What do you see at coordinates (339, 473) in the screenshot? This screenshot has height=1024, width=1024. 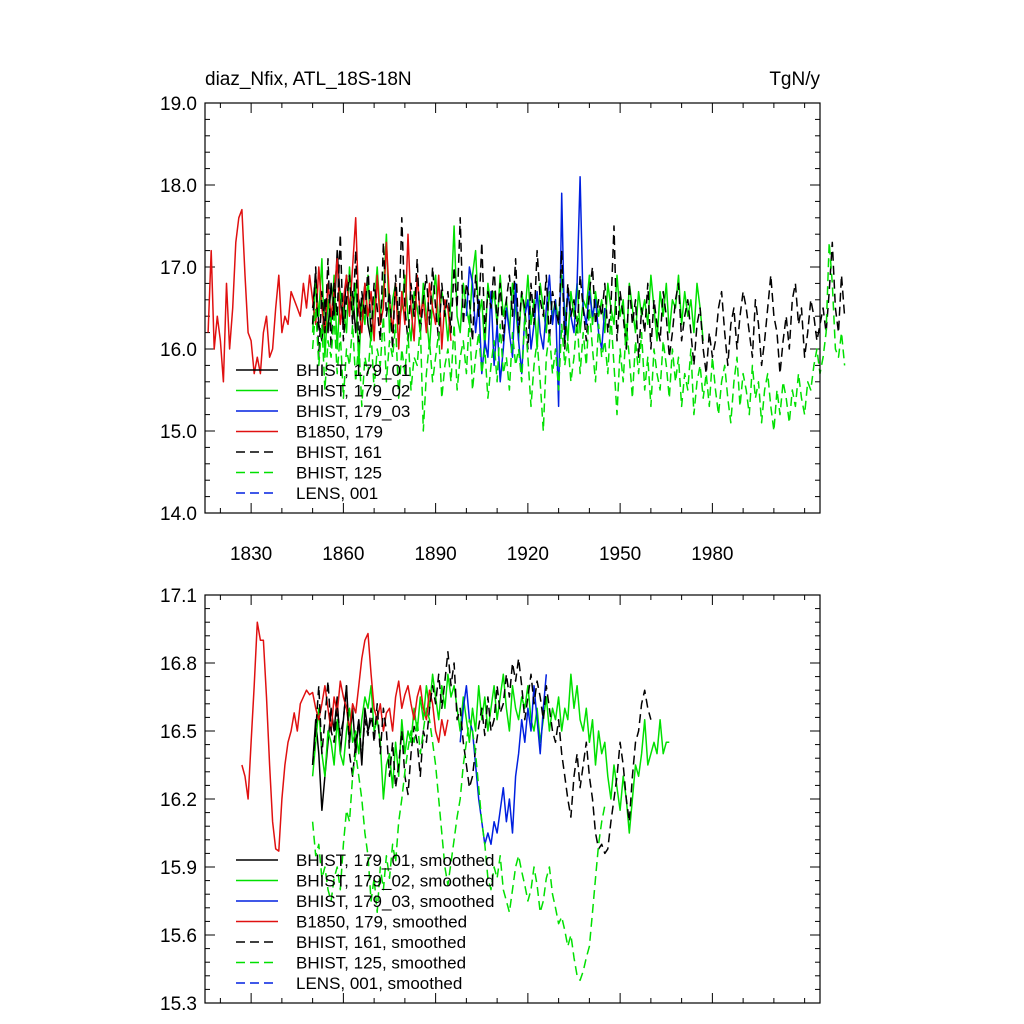 I see `legend-label: BHIST, 125` at bounding box center [339, 473].